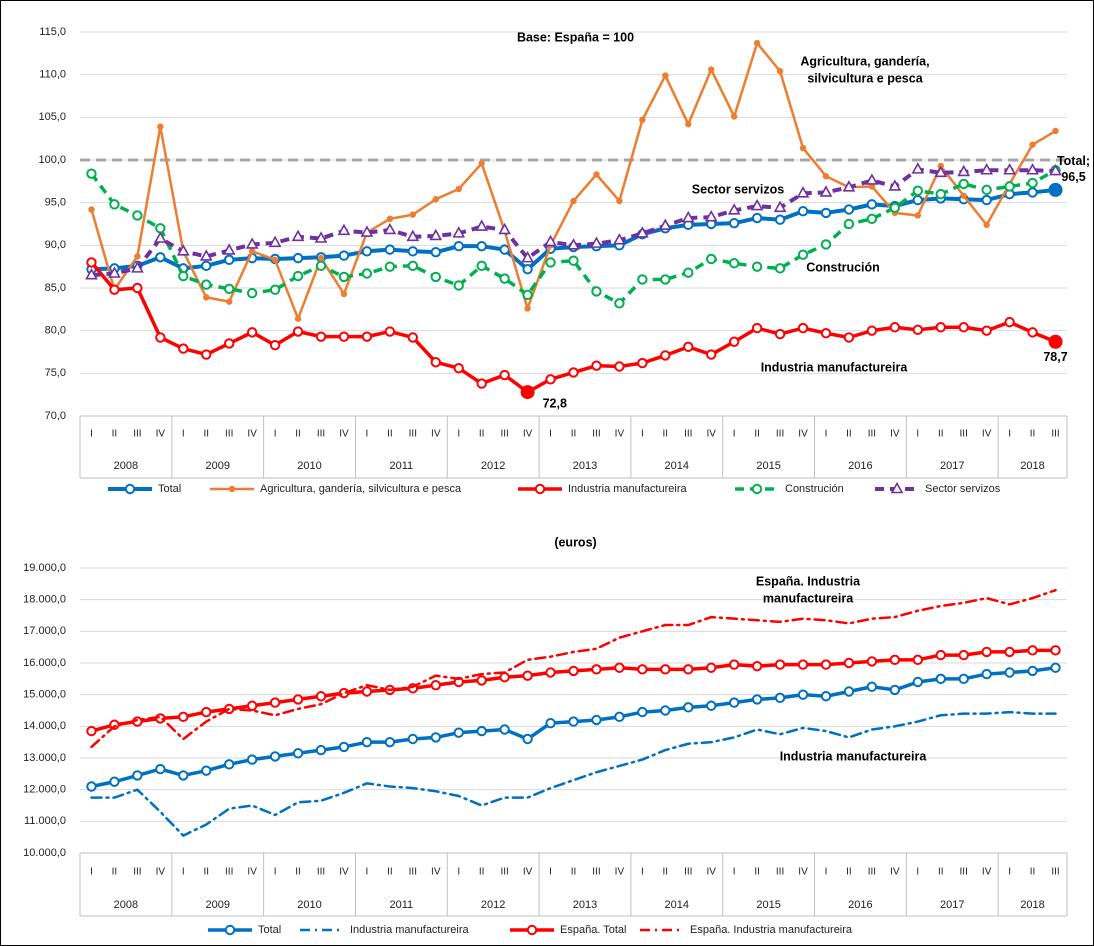 This screenshot has width=1094, height=946. I want to click on annotation: Sector servizos, so click(738, 189).